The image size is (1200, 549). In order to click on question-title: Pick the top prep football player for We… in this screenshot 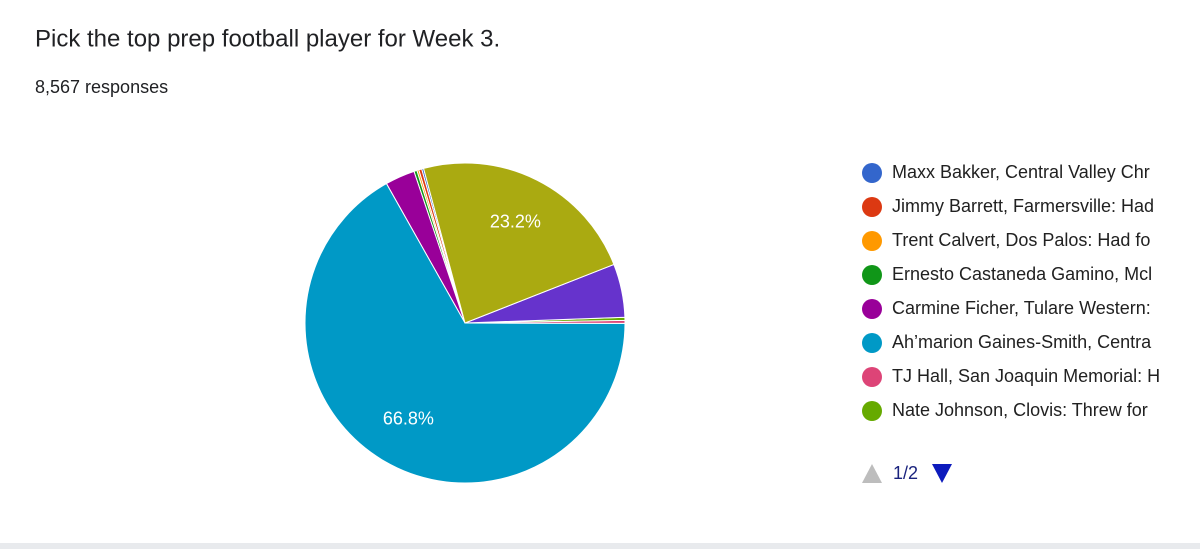, I will do `click(267, 38)`.